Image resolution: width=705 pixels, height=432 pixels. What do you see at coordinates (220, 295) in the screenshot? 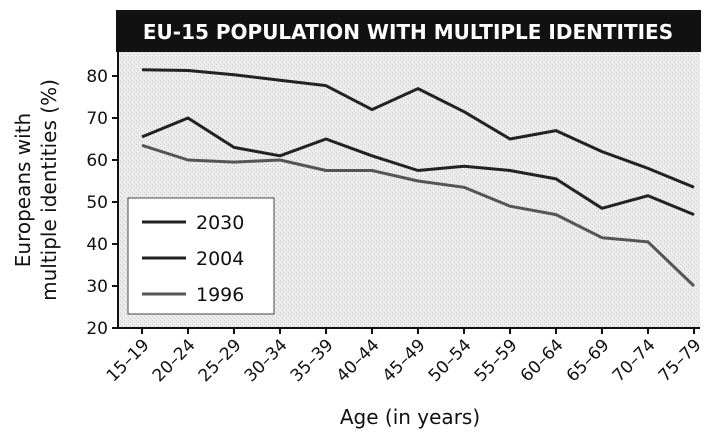
I see `legend-label-1996: 1996` at bounding box center [220, 295].